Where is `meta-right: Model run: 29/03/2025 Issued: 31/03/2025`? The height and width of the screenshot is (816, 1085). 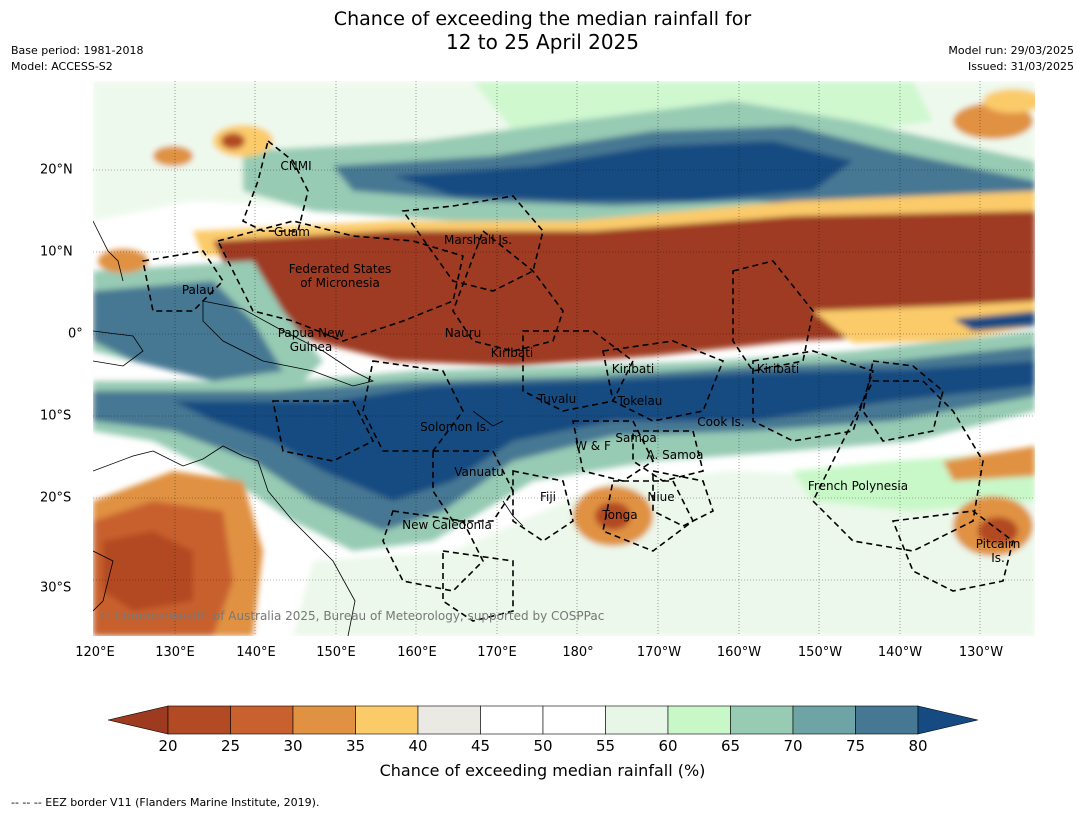
meta-right: Model run: 29/03/2025 Issued: 31/03/2025 is located at coordinates (1011, 59).